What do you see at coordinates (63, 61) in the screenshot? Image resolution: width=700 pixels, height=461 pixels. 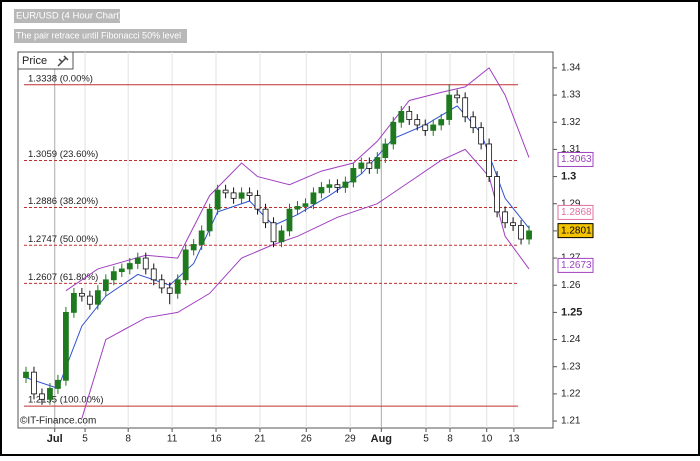 I see `wrench-icon` at bounding box center [63, 61].